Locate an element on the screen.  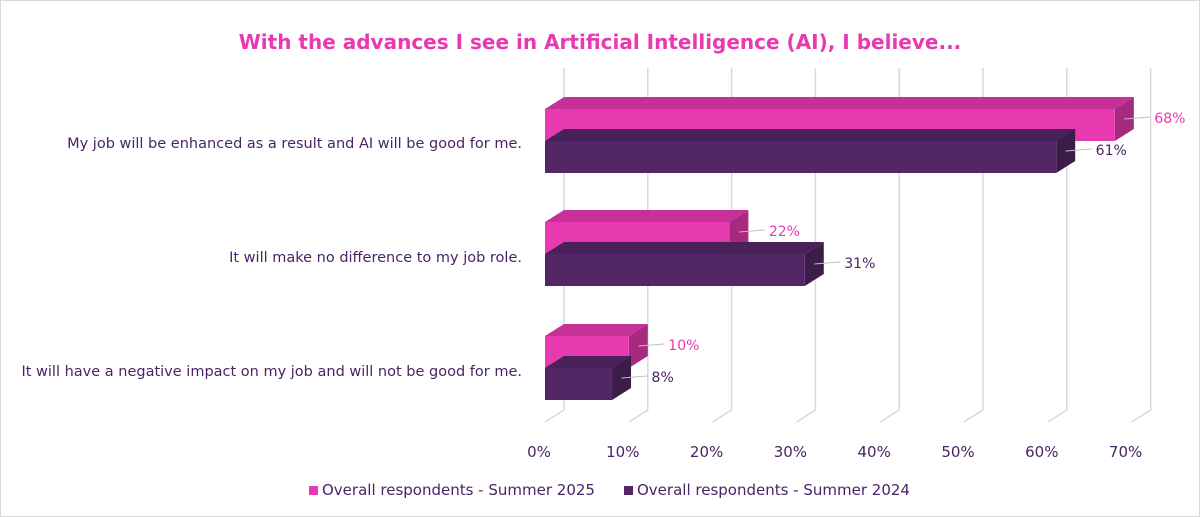
x-tick-label: 70% is located at coordinates (1125, 452).